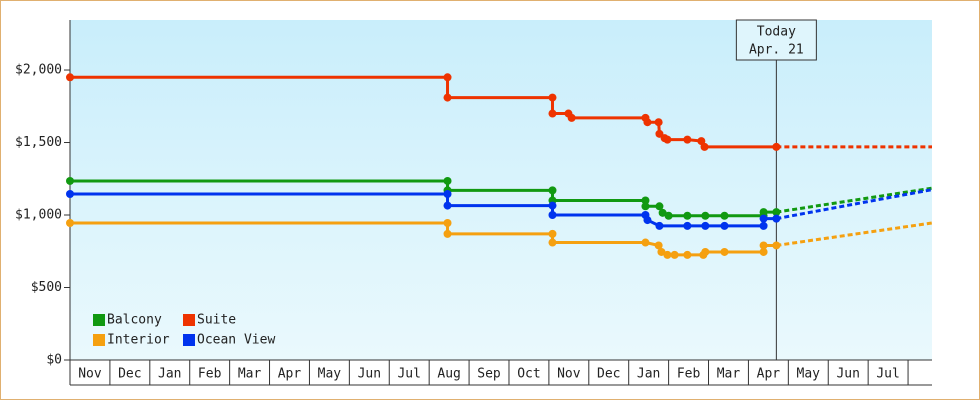  What do you see at coordinates (776, 50) in the screenshot?
I see `today-label: Apr. 21` at bounding box center [776, 50].